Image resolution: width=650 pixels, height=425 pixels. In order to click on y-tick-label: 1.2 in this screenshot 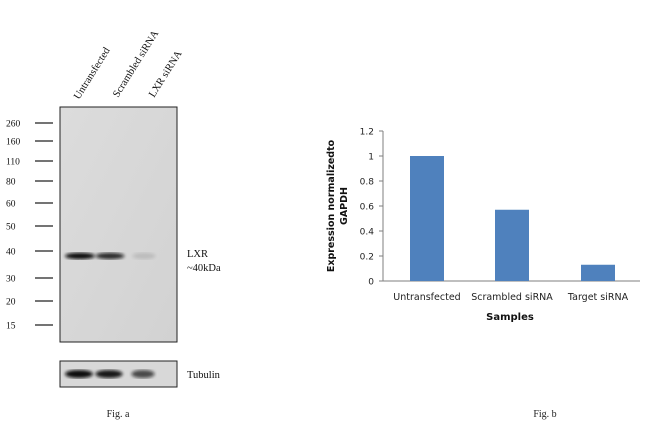, I will do `click(367, 133)`.